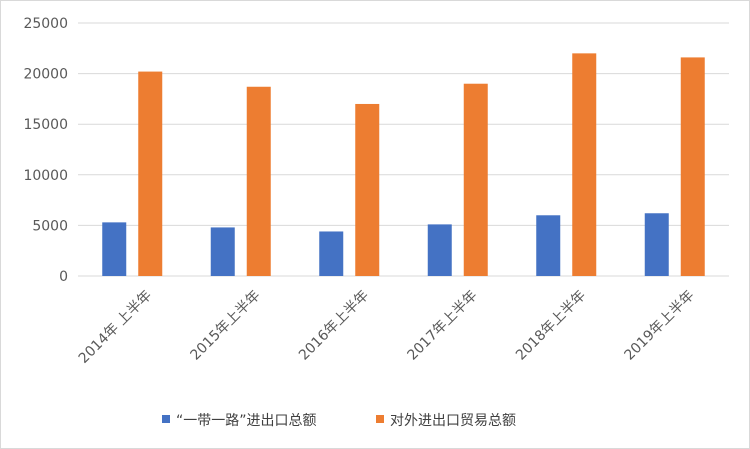  I want to click on legend: “一带一路”进出口总额 对外进出口贸易总额, so click(339, 421).